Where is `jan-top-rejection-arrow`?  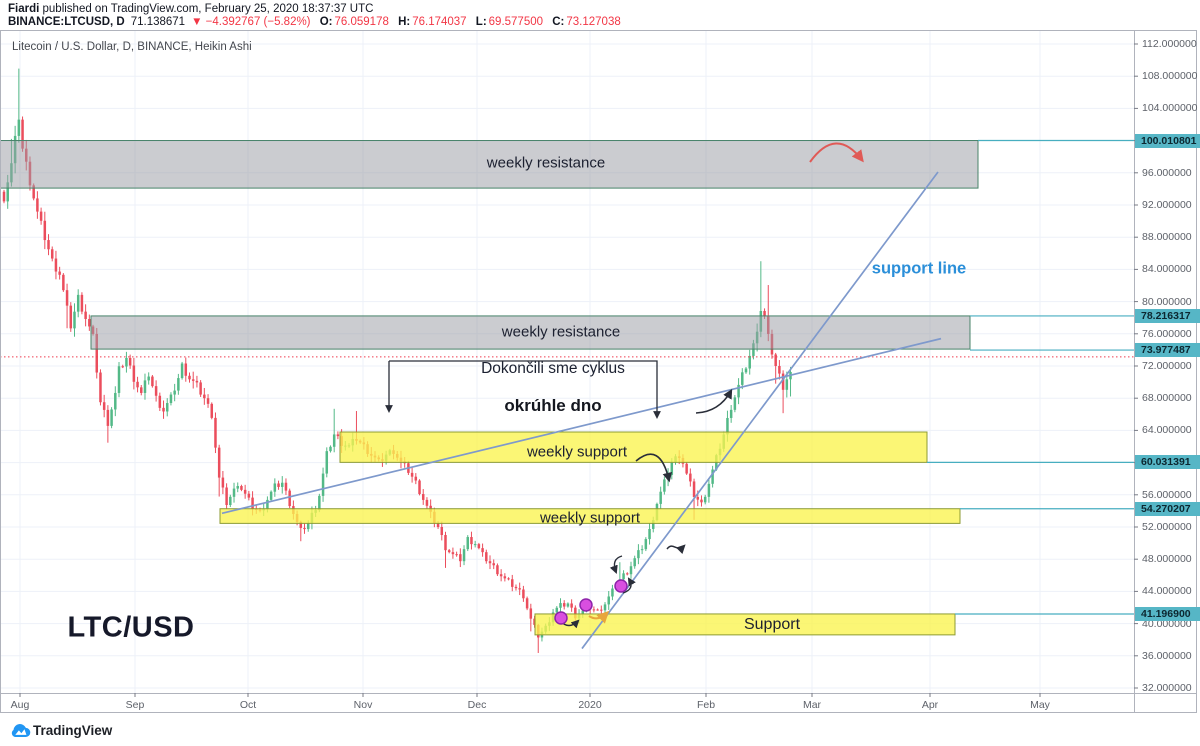
jan-top-rejection-arrow is located at coordinates (654, 468).